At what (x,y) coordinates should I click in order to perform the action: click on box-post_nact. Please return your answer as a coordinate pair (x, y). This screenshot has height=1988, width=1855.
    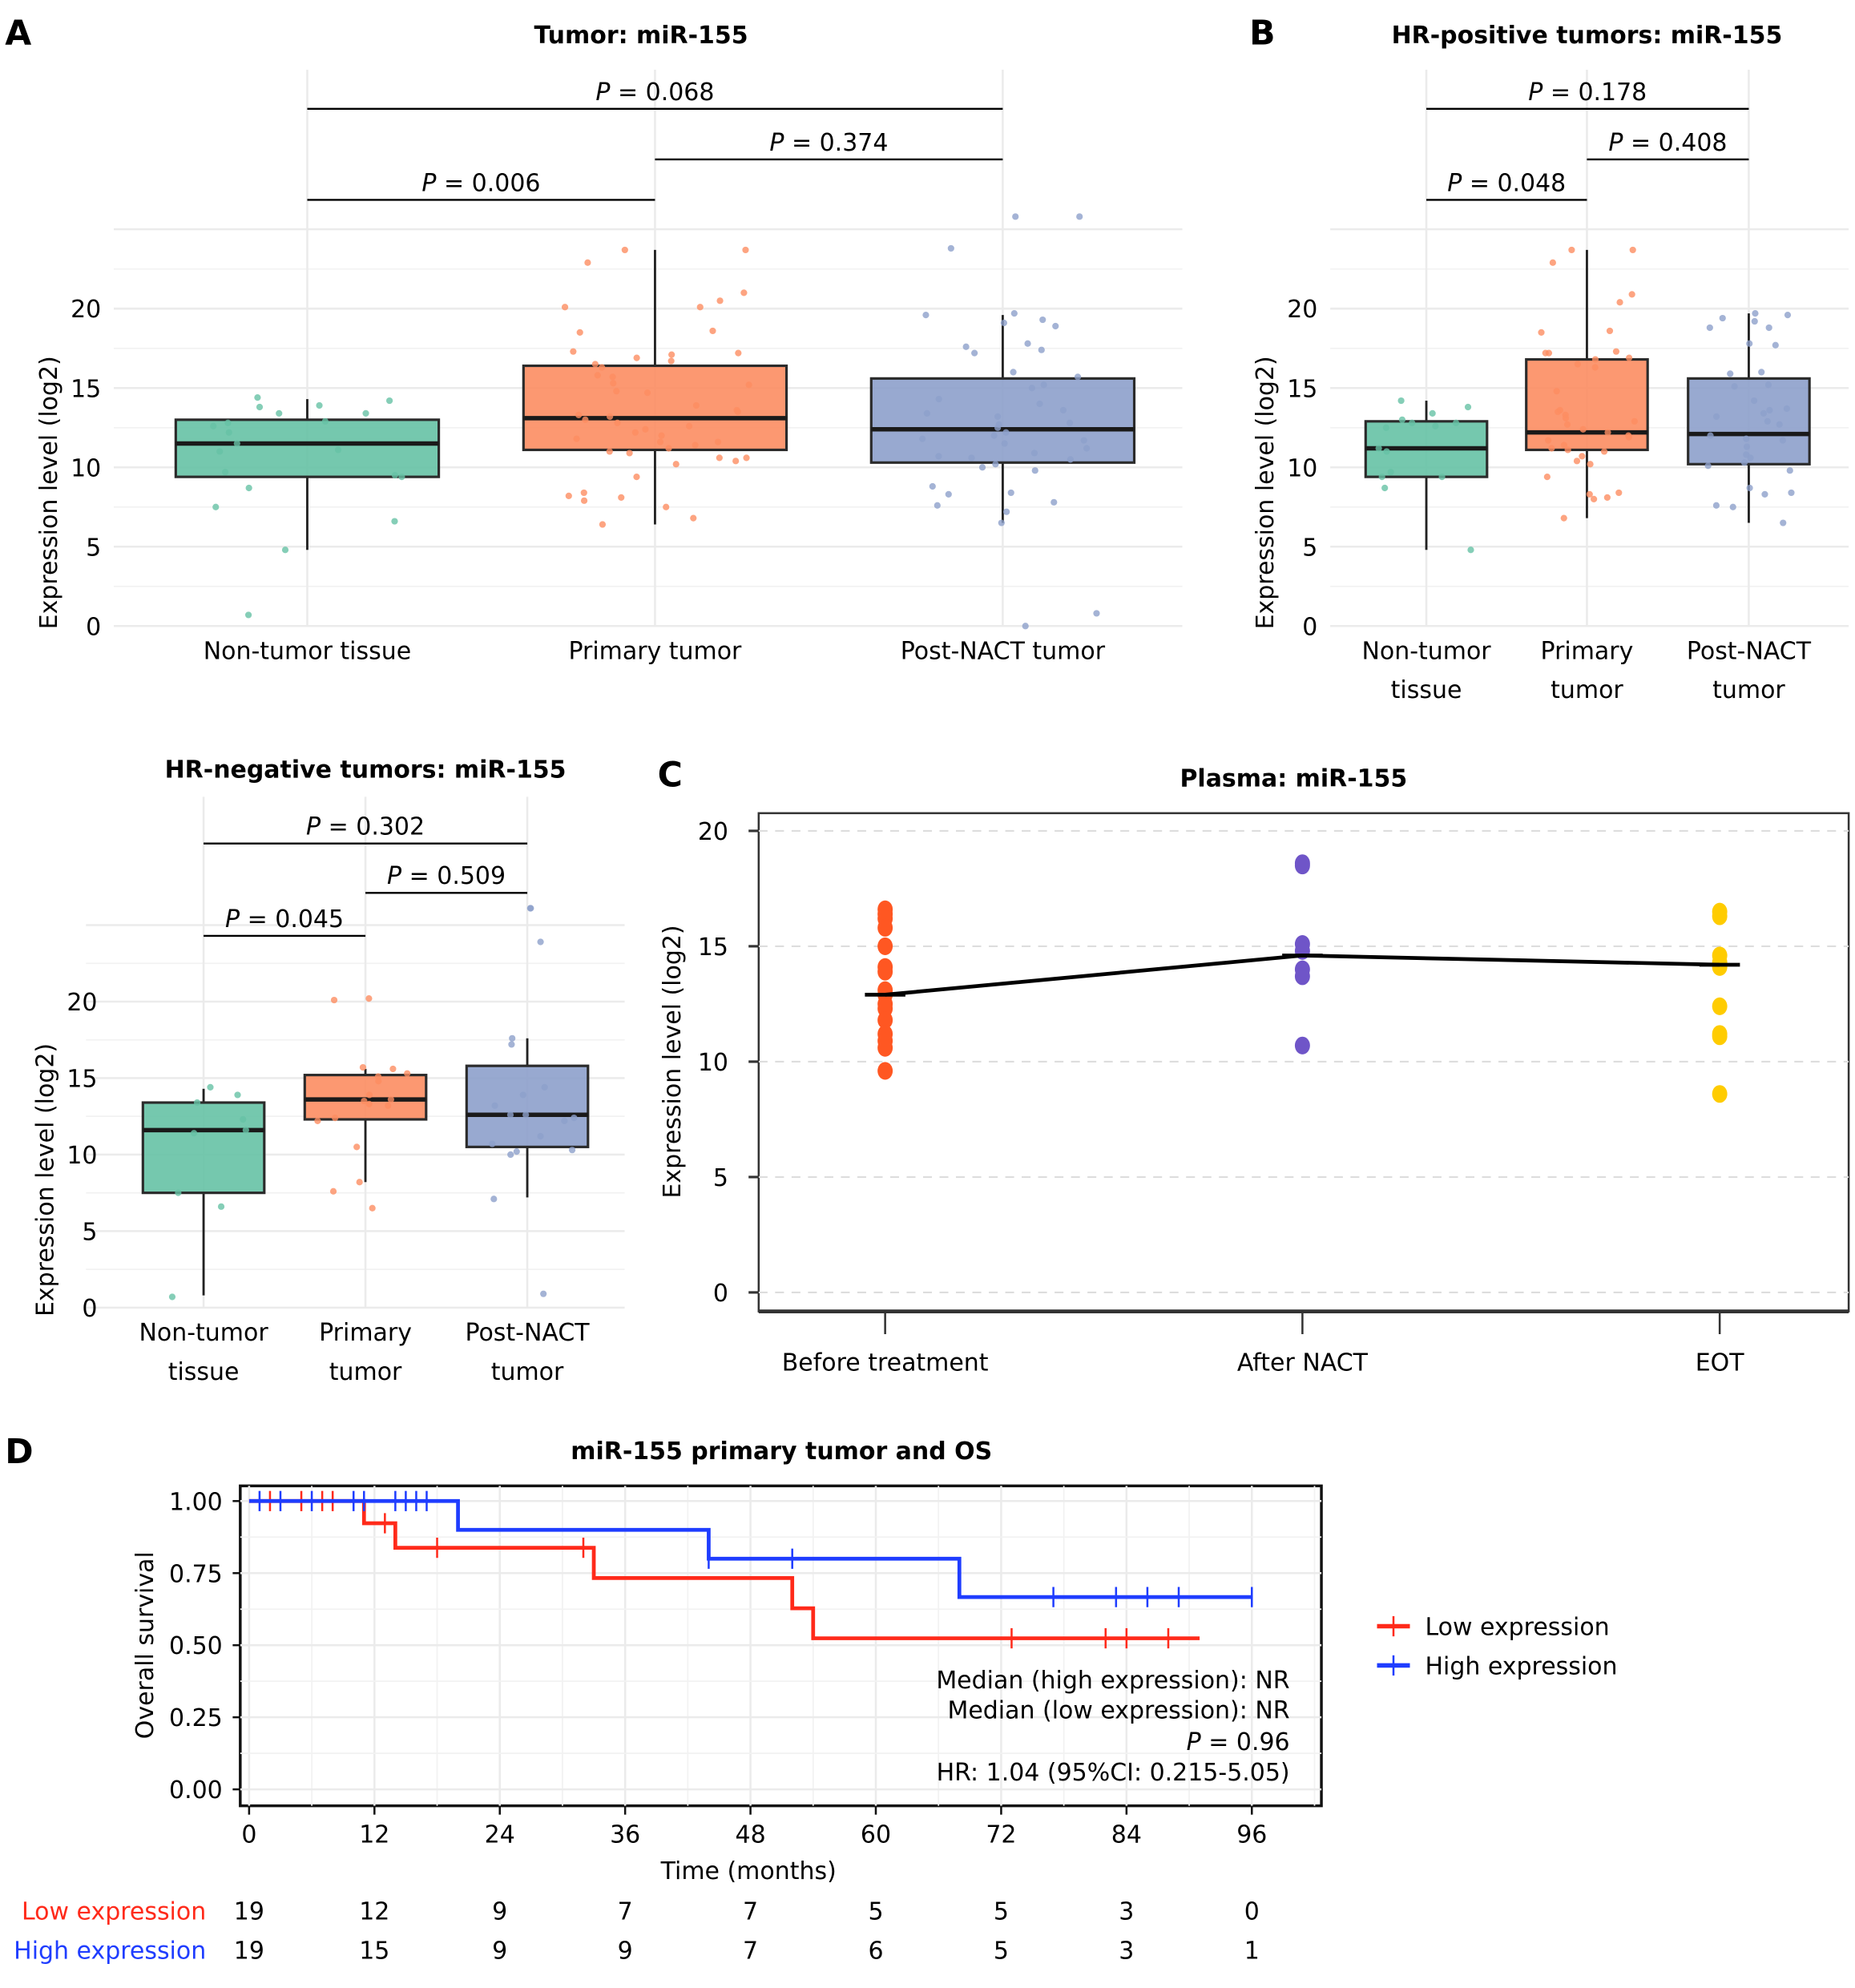
    Looking at the image, I should click on (1003, 420).